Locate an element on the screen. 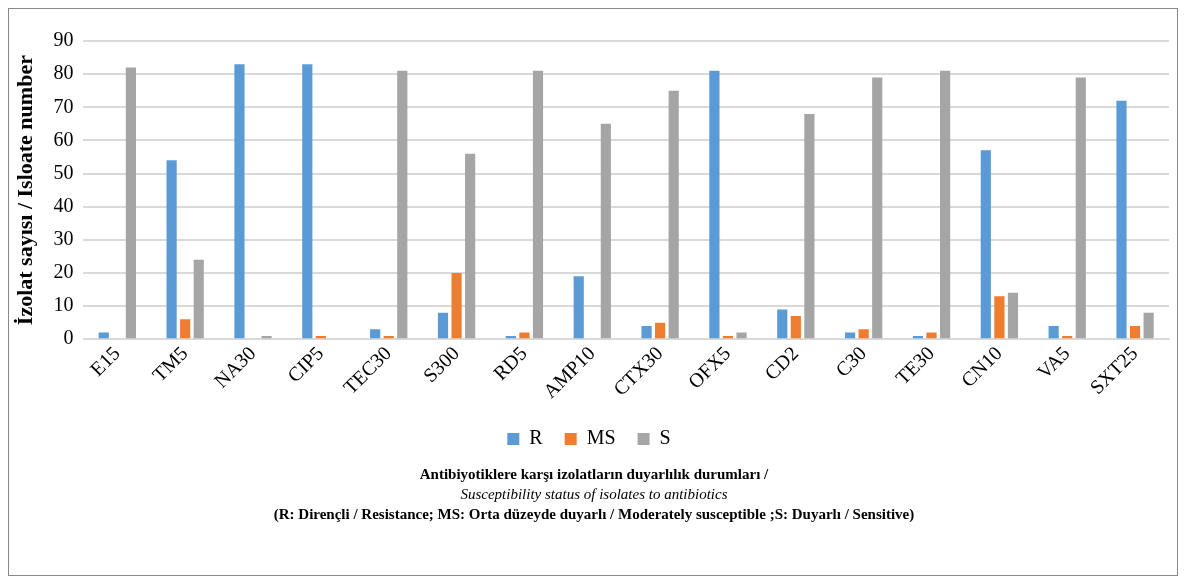 This screenshot has height=587, width=1189. y-tick-label: 40 is located at coordinates (63, 204).